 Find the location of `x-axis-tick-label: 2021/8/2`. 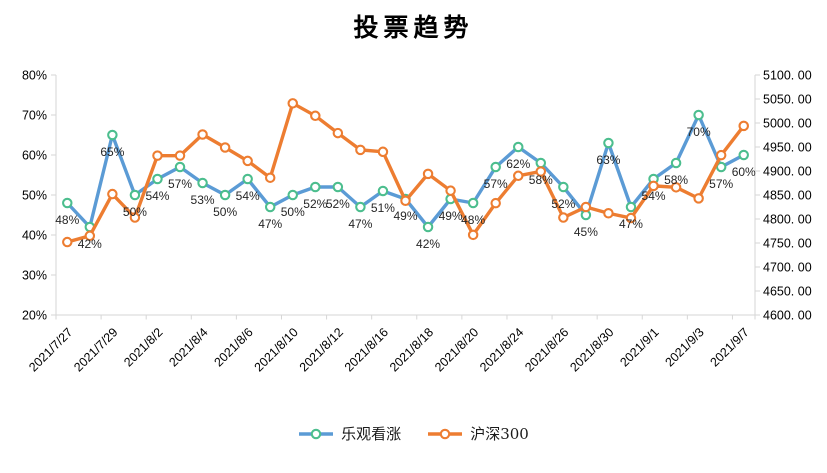

x-axis-tick-label: 2021/8/2 is located at coordinates (143, 347).